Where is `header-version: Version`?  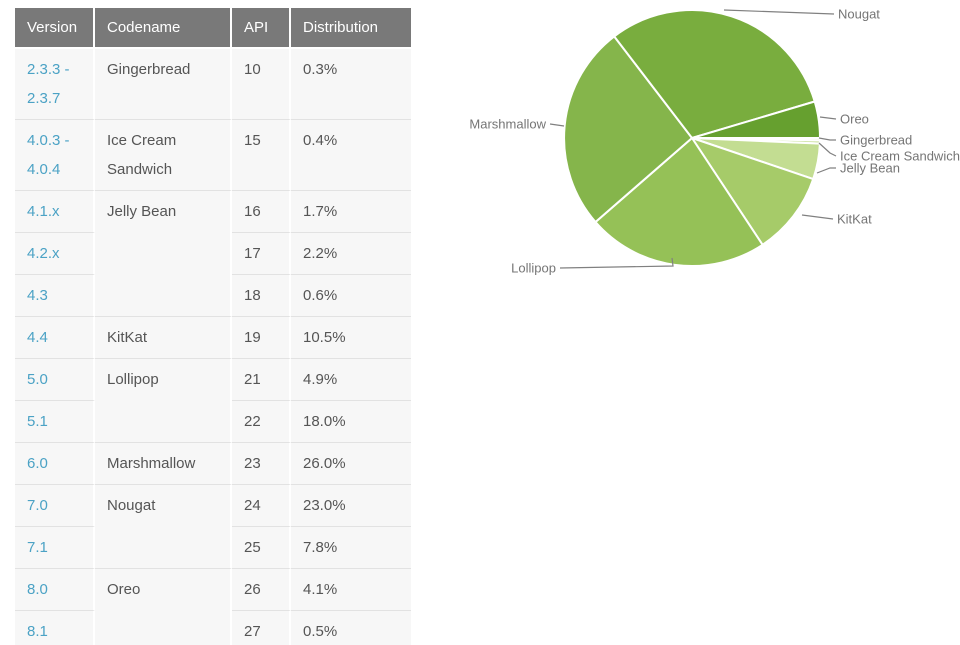 header-version: Version is located at coordinates (55, 28).